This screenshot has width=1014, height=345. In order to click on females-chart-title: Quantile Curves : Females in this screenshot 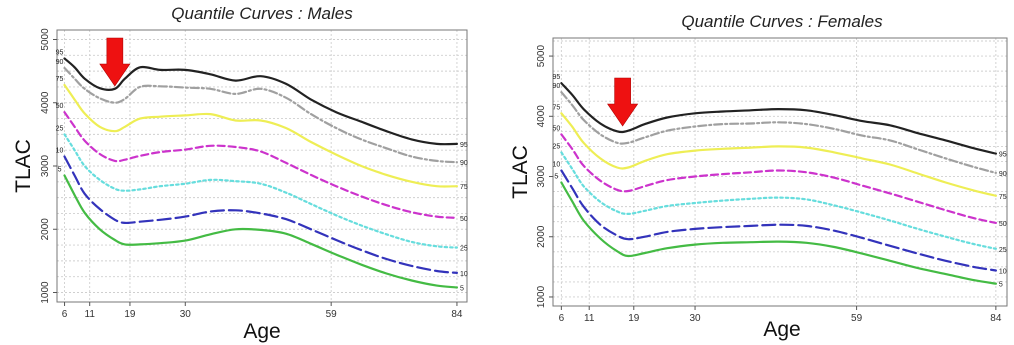, I will do `click(782, 21)`.